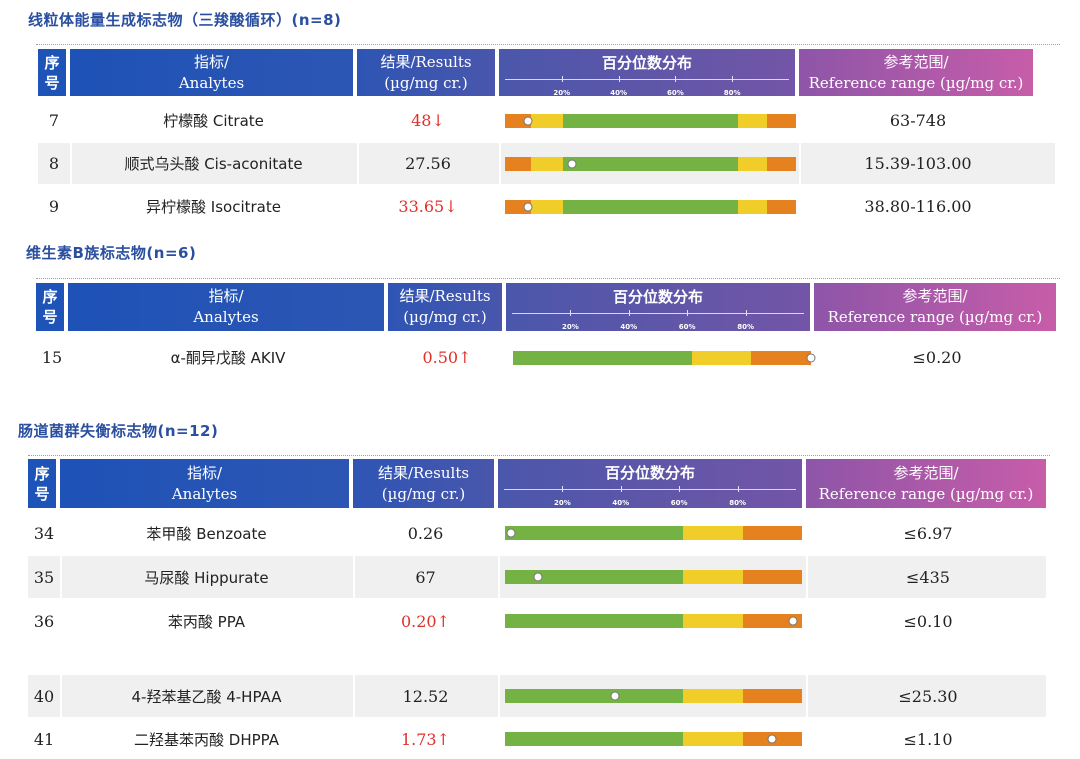  Describe the element at coordinates (537, 533) in the screenshot. I see `table-row: 34 苯甲酸 Benzoate 0.26 ≤6.97` at that location.